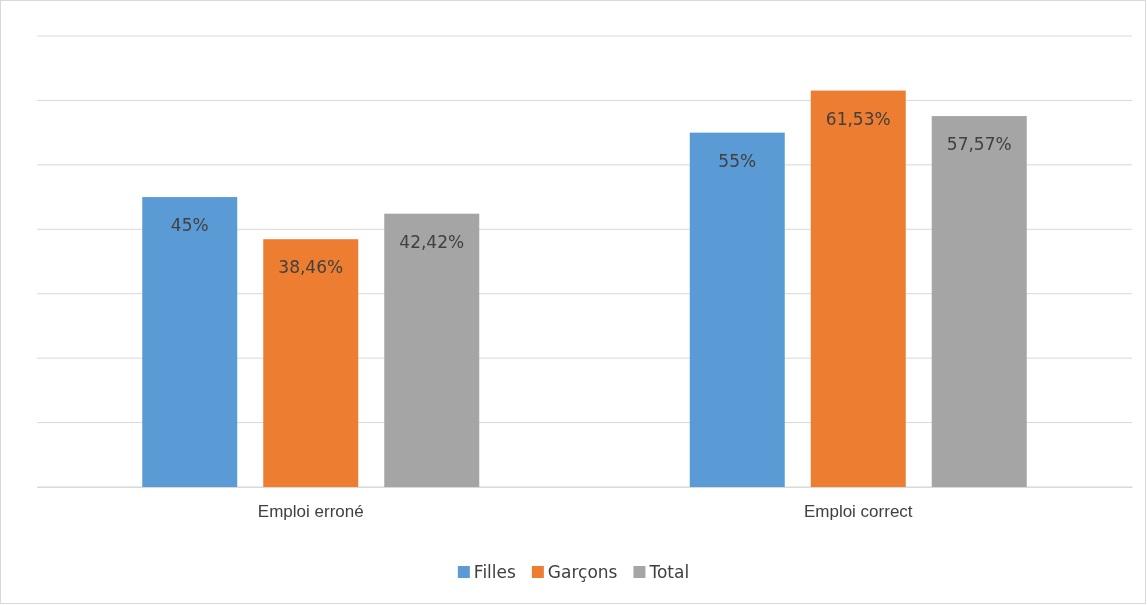 The height and width of the screenshot is (605, 1147). Describe the element at coordinates (979, 144) in the screenshot. I see `data-label: 57,57%` at that location.